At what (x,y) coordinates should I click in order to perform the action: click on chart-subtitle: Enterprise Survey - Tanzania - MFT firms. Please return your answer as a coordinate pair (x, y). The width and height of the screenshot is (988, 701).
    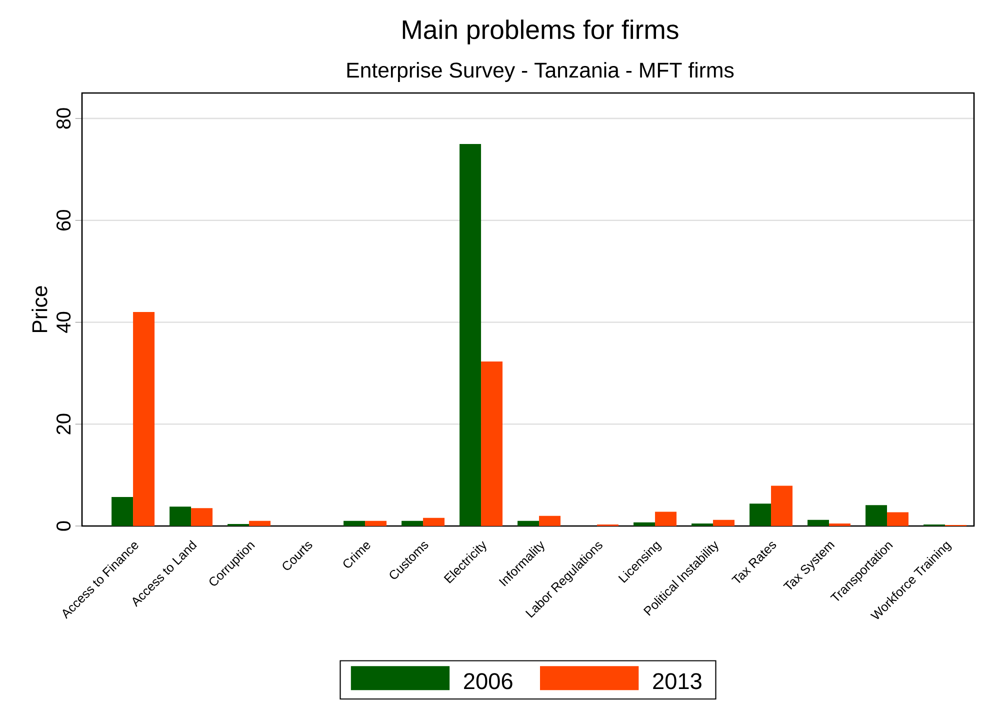
    Looking at the image, I should click on (540, 72).